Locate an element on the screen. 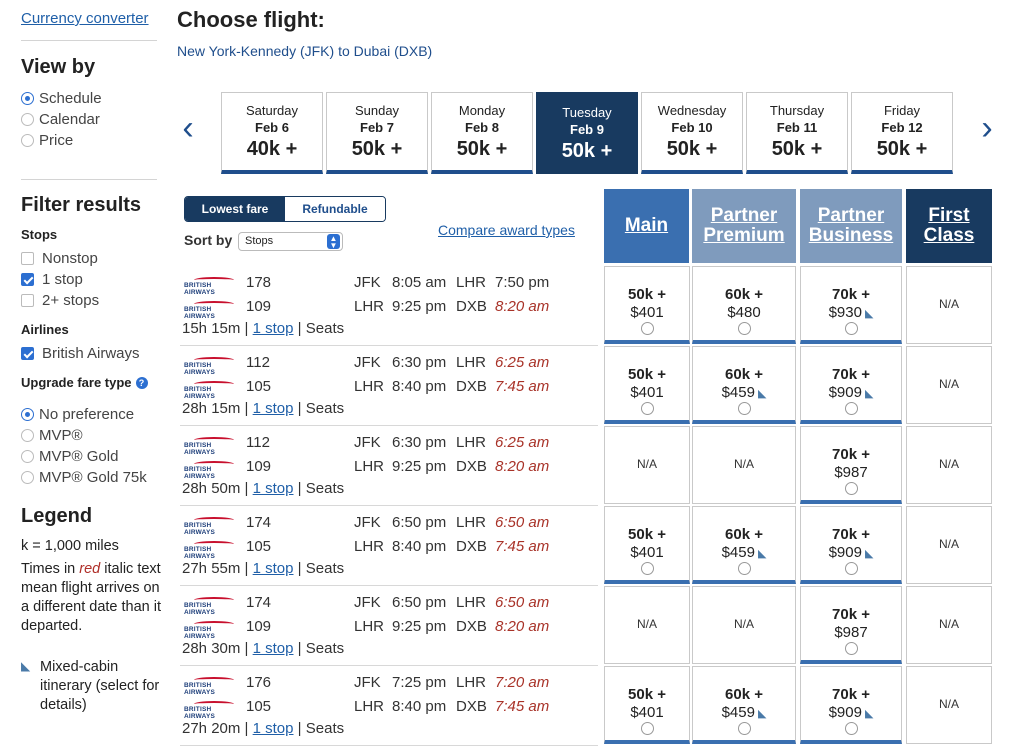  chevron-left-icon: ‹ is located at coordinates (188, 128).